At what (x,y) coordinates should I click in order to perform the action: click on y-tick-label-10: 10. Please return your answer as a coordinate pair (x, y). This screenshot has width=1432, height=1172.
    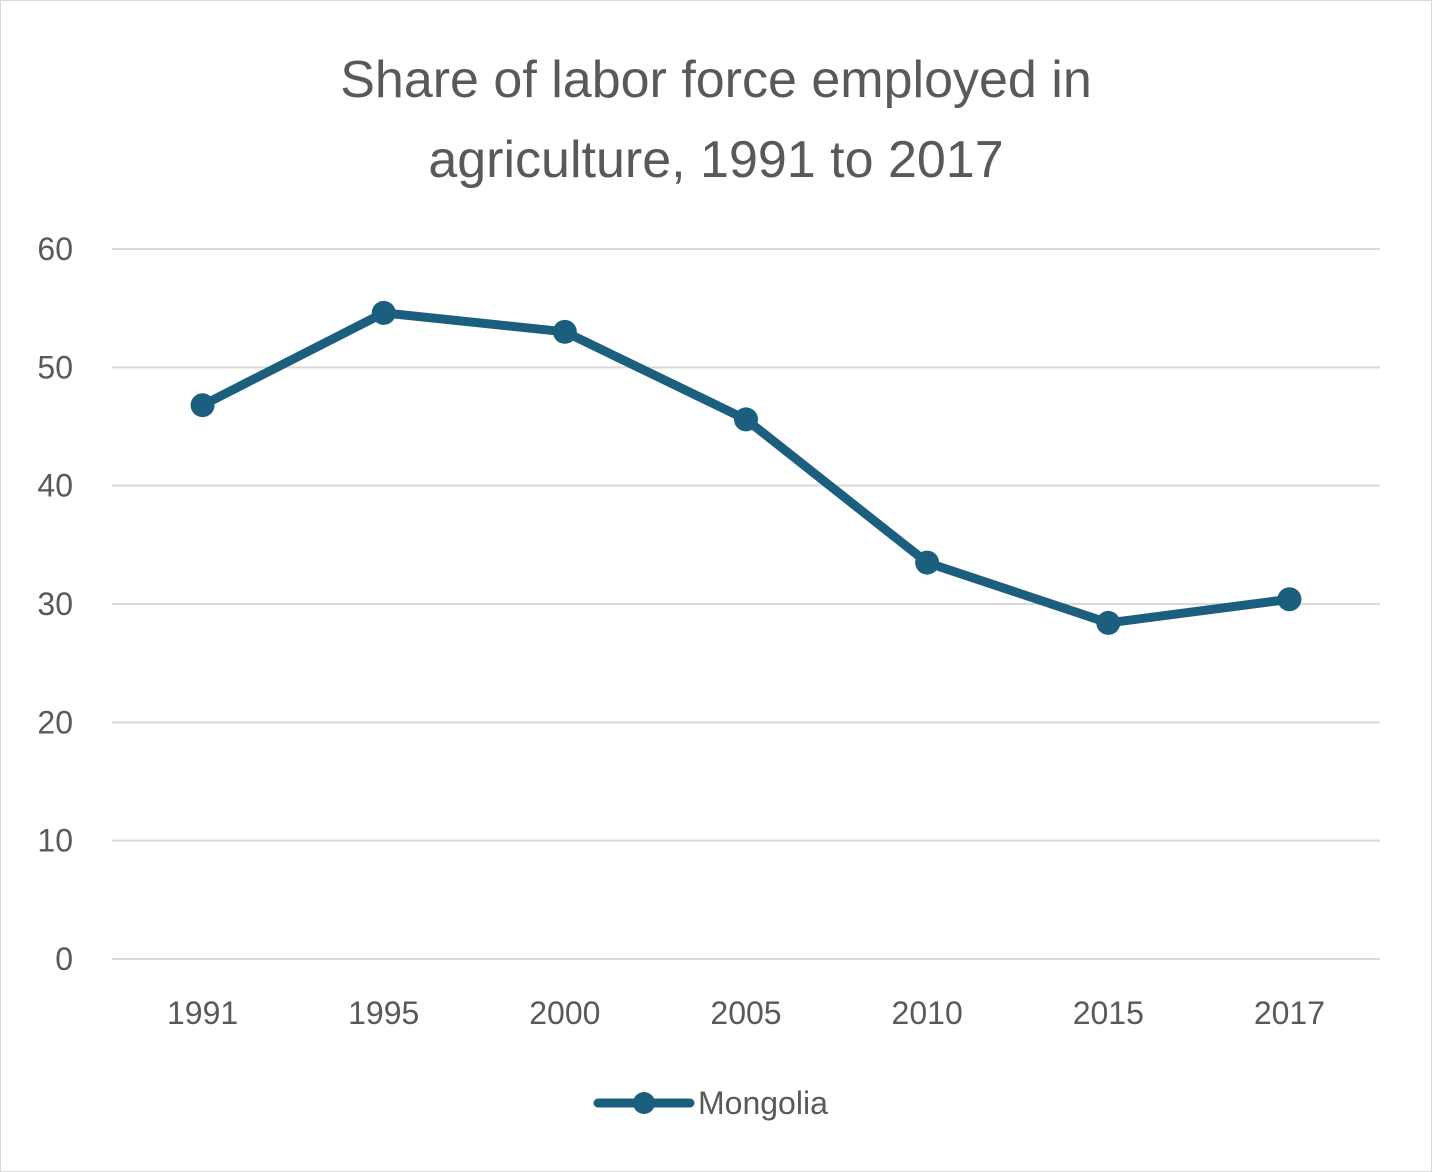
    Looking at the image, I should click on (55, 841).